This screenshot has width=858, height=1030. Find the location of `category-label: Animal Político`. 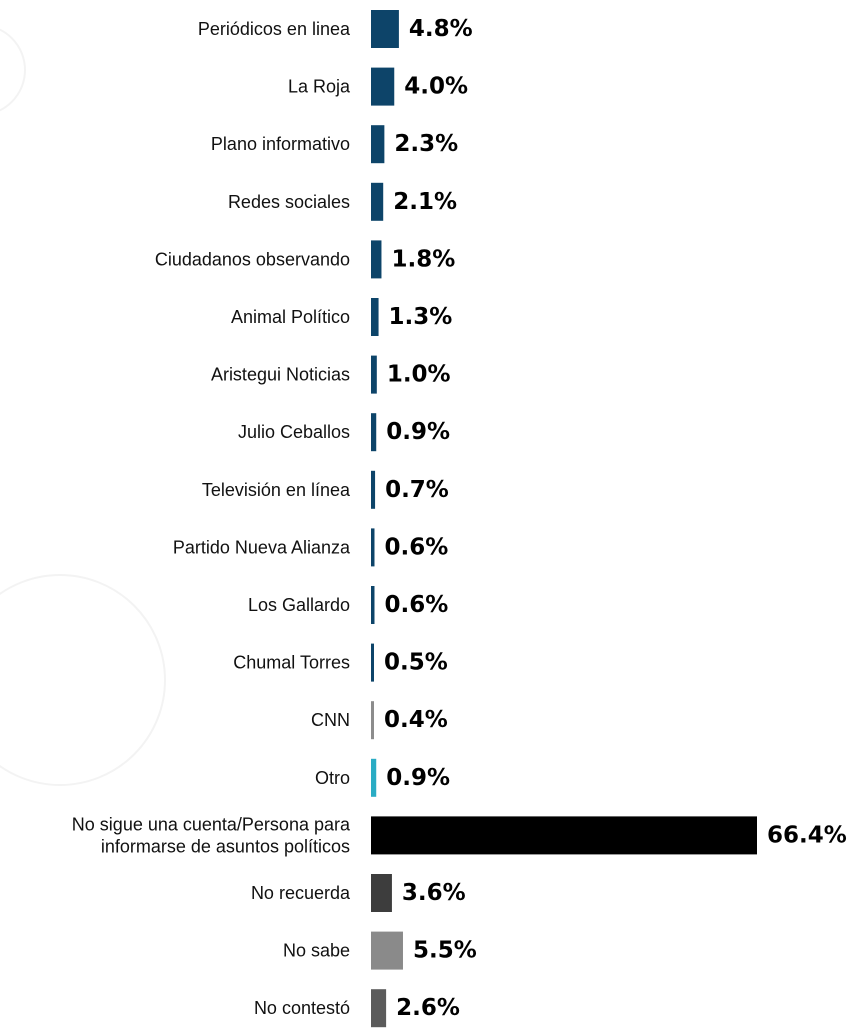

category-label: Animal Político is located at coordinates (290, 317).